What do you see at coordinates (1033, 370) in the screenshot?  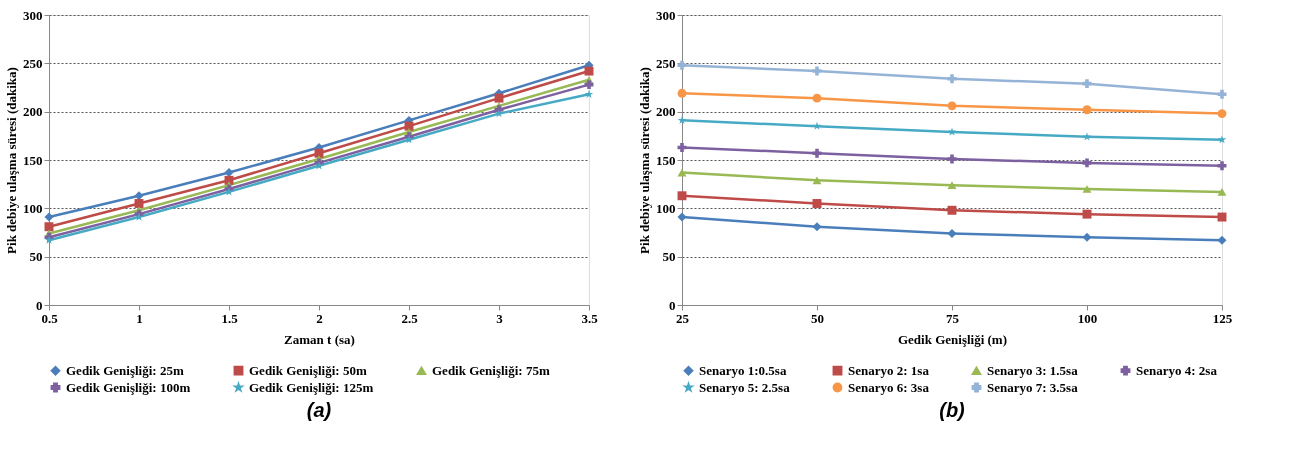 I see `legend-label: Senaryo 3: 1.5sa` at bounding box center [1033, 370].